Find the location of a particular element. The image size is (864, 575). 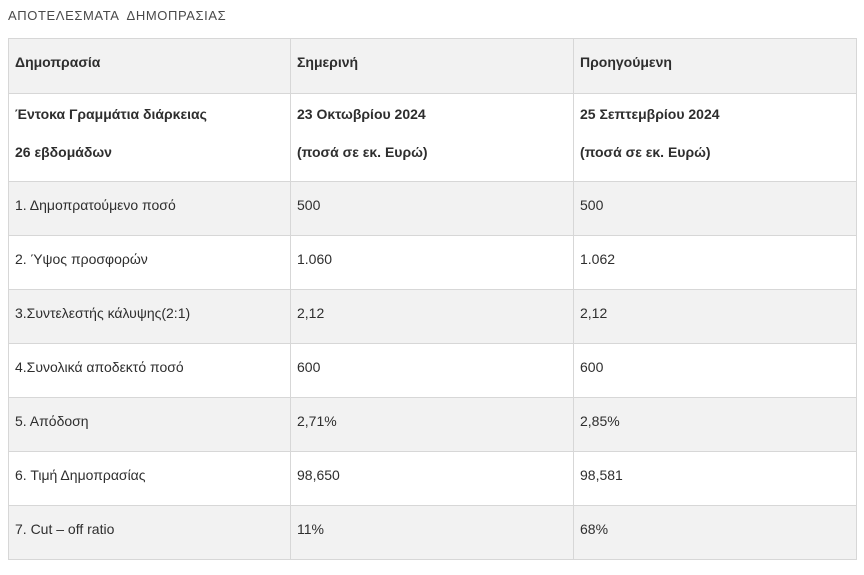

row-value-current: 98,650 is located at coordinates (432, 478).